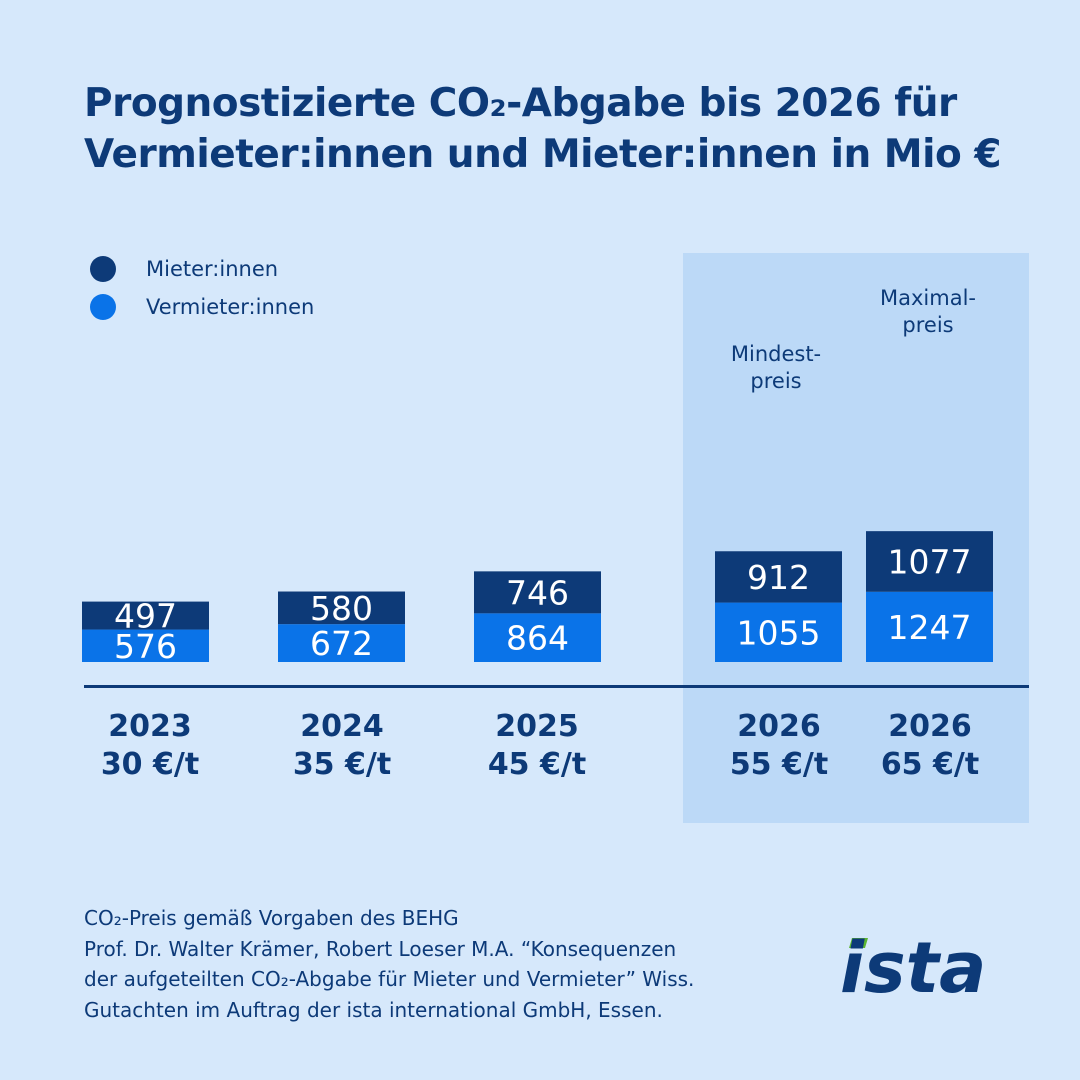 This screenshot has width=1080, height=1080. I want to click on legend-label-mieter: Mieter:innen, so click(212, 269).